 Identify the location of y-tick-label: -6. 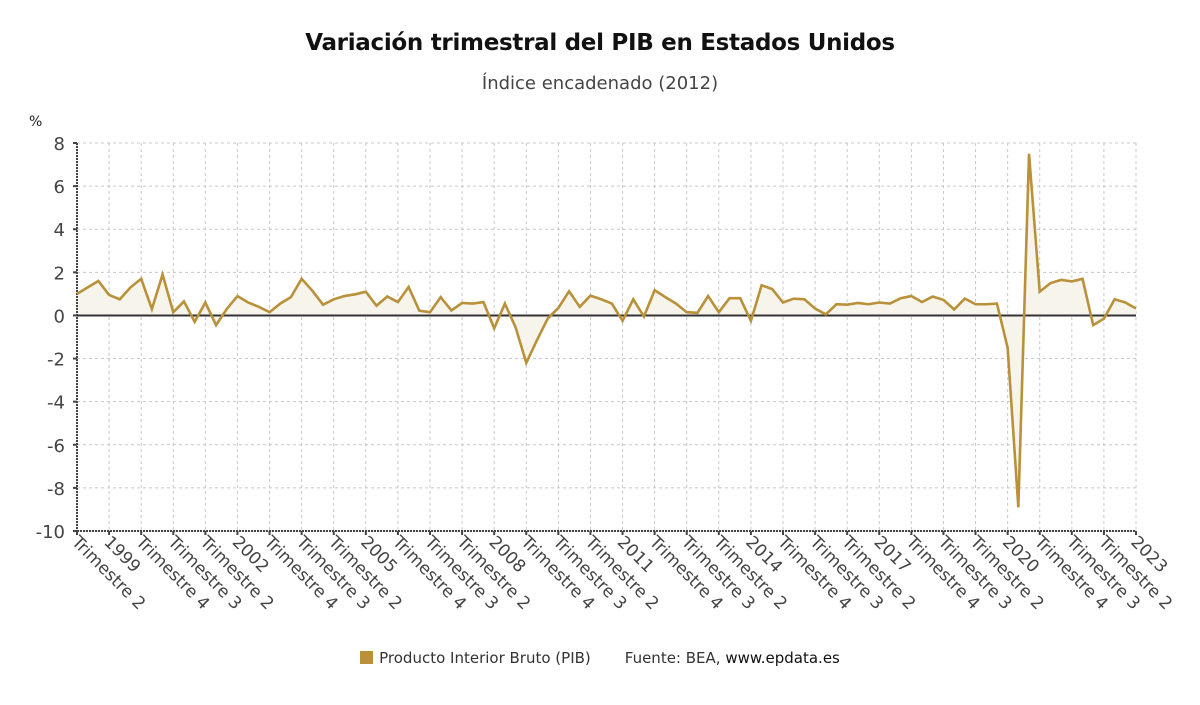
(56, 446).